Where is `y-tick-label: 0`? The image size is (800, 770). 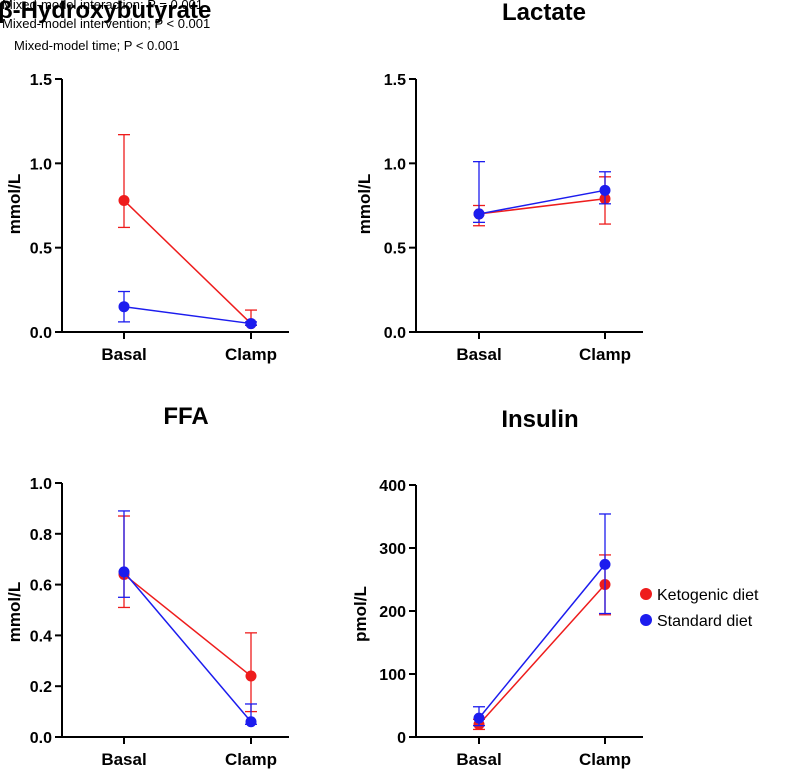 y-tick-label: 0 is located at coordinates (401, 738).